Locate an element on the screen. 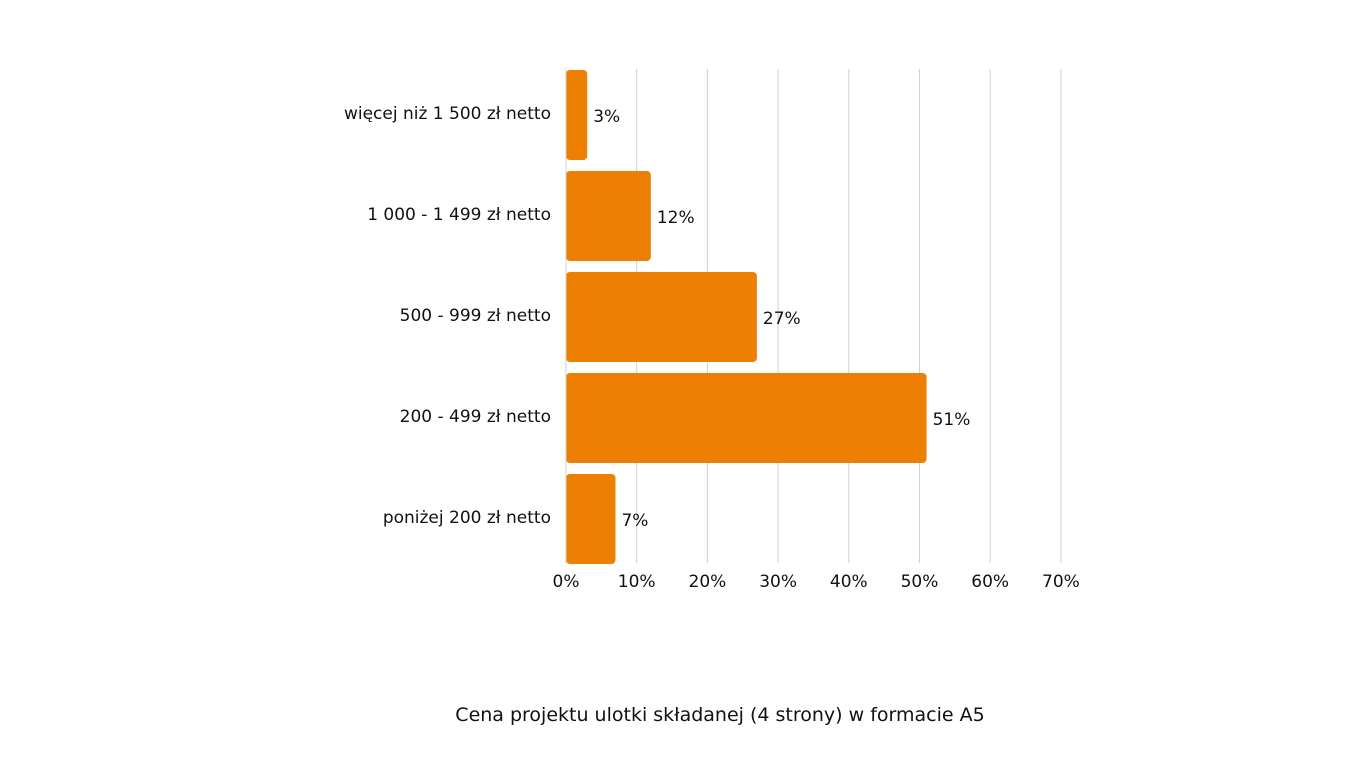 The height and width of the screenshot is (768, 1366). category-label: 500 - 999 zł netto is located at coordinates (475, 316).